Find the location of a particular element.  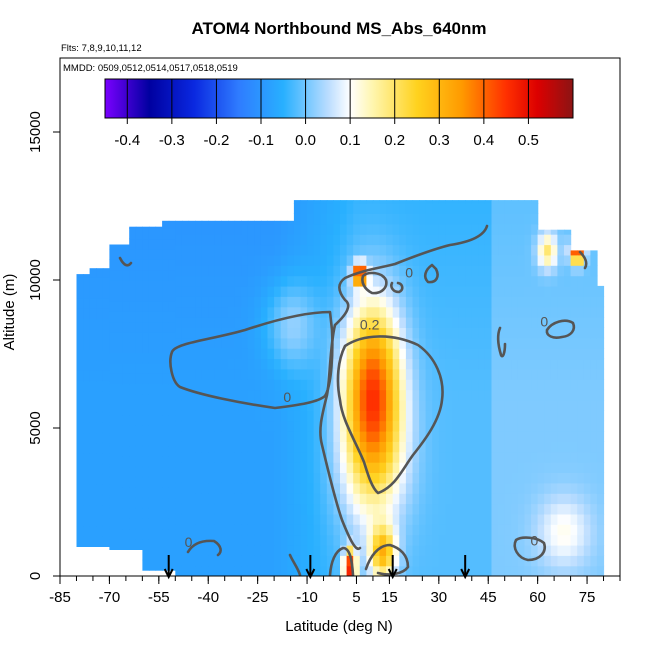

colorbar-tick-label: 0.4 is located at coordinates (483, 140).